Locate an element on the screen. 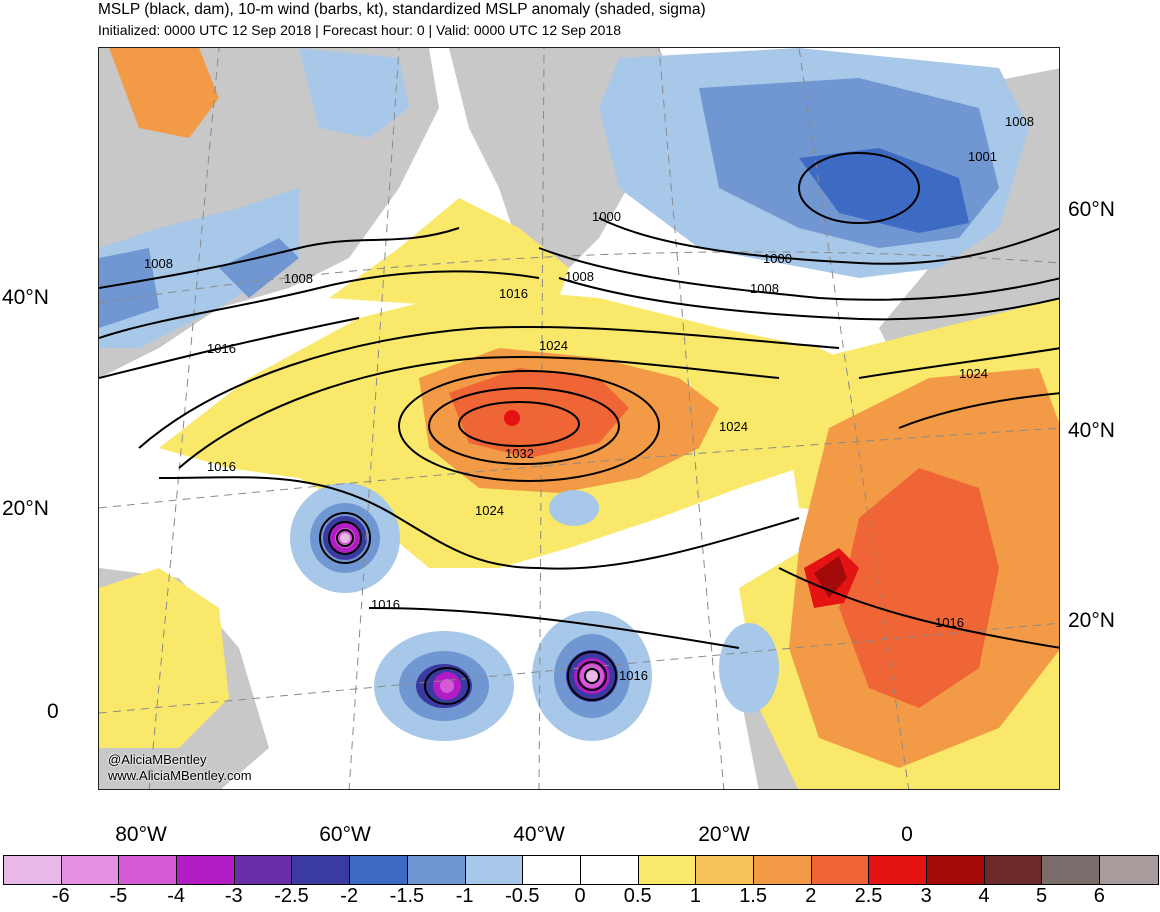  author-credit: @AliciaMBentley www.AliciaMBentley.com is located at coordinates (180, 768).